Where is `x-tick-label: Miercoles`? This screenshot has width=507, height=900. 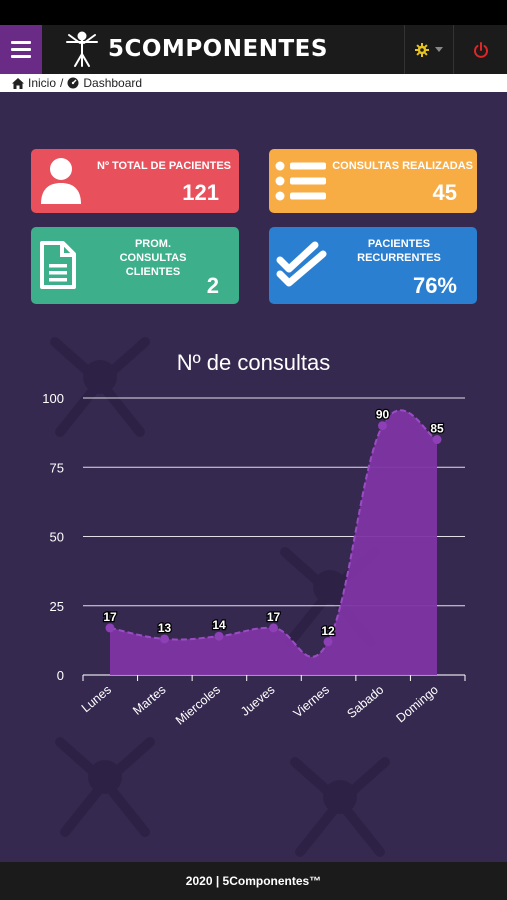 x-tick-label: Miercoles is located at coordinates (198, 705).